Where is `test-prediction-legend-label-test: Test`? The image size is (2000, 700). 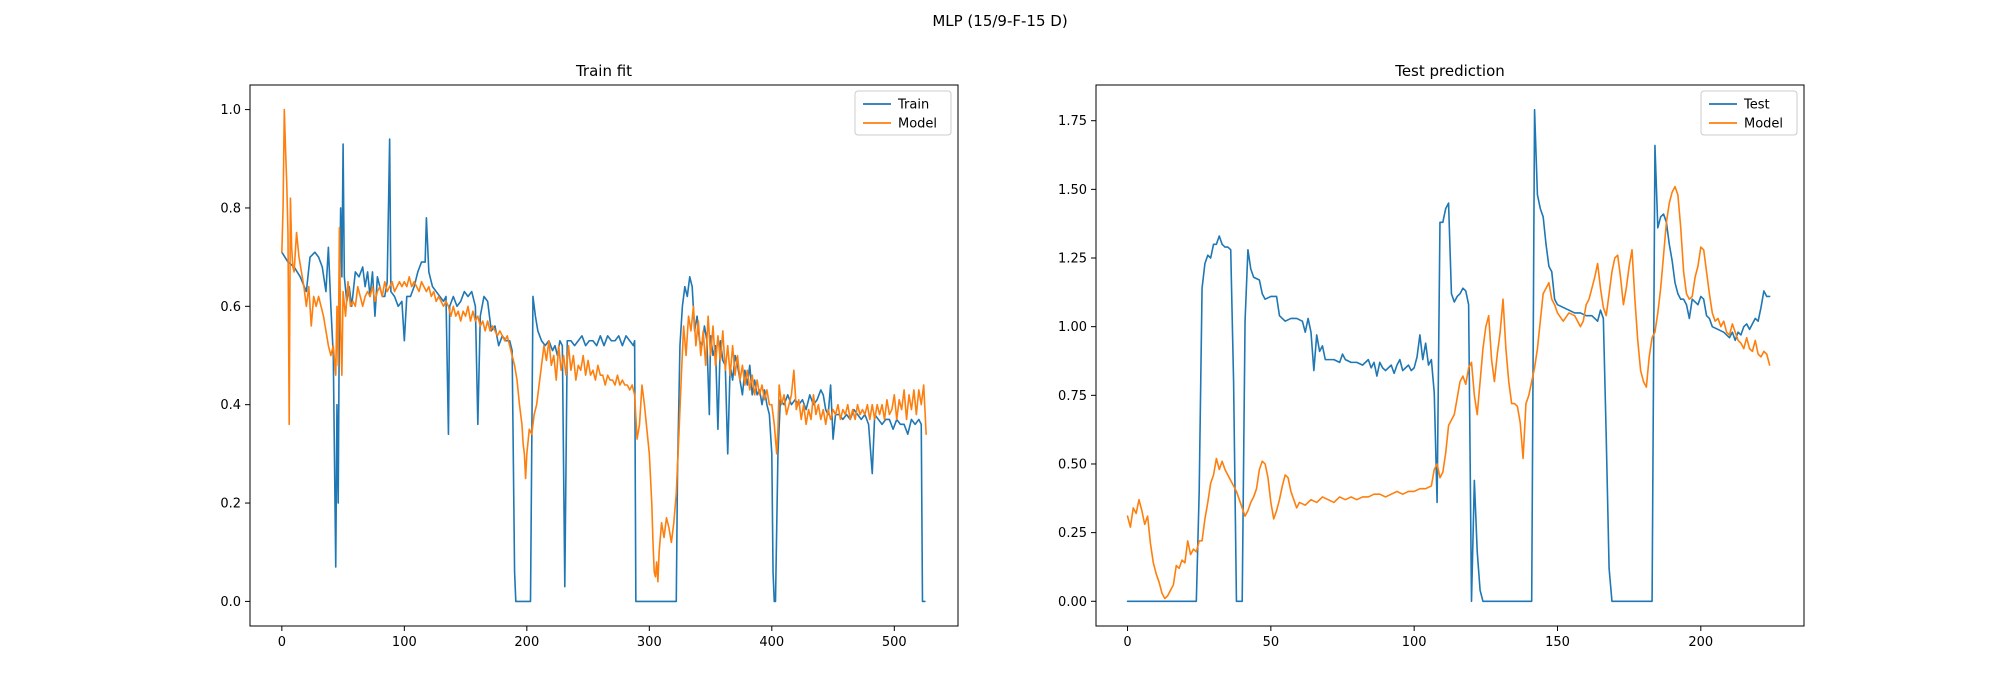 test-prediction-legend-label-test: Test is located at coordinates (1756, 105).